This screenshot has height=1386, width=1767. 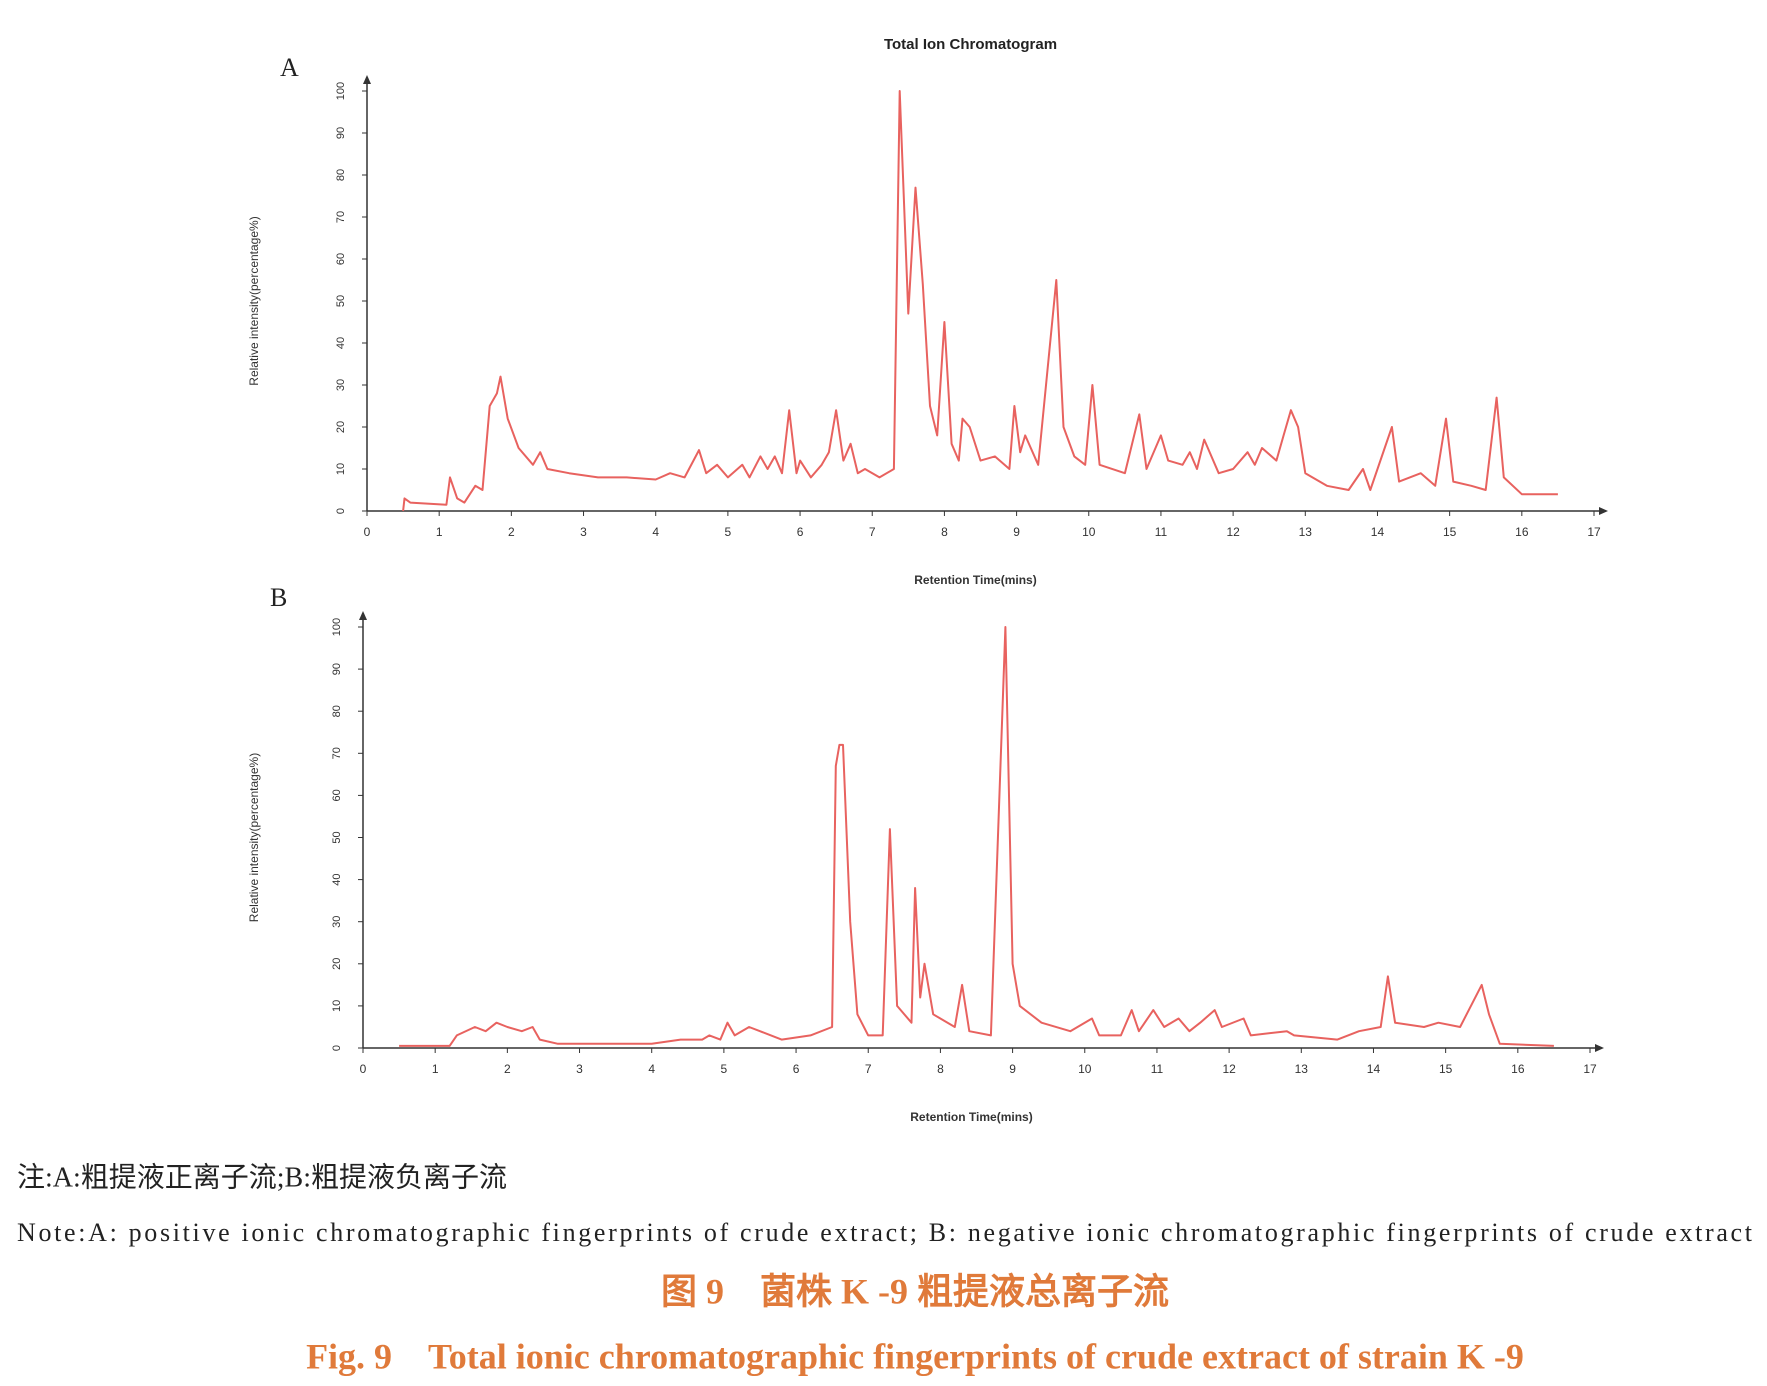 What do you see at coordinates (289, 67) in the screenshot?
I see `panel-label: A` at bounding box center [289, 67].